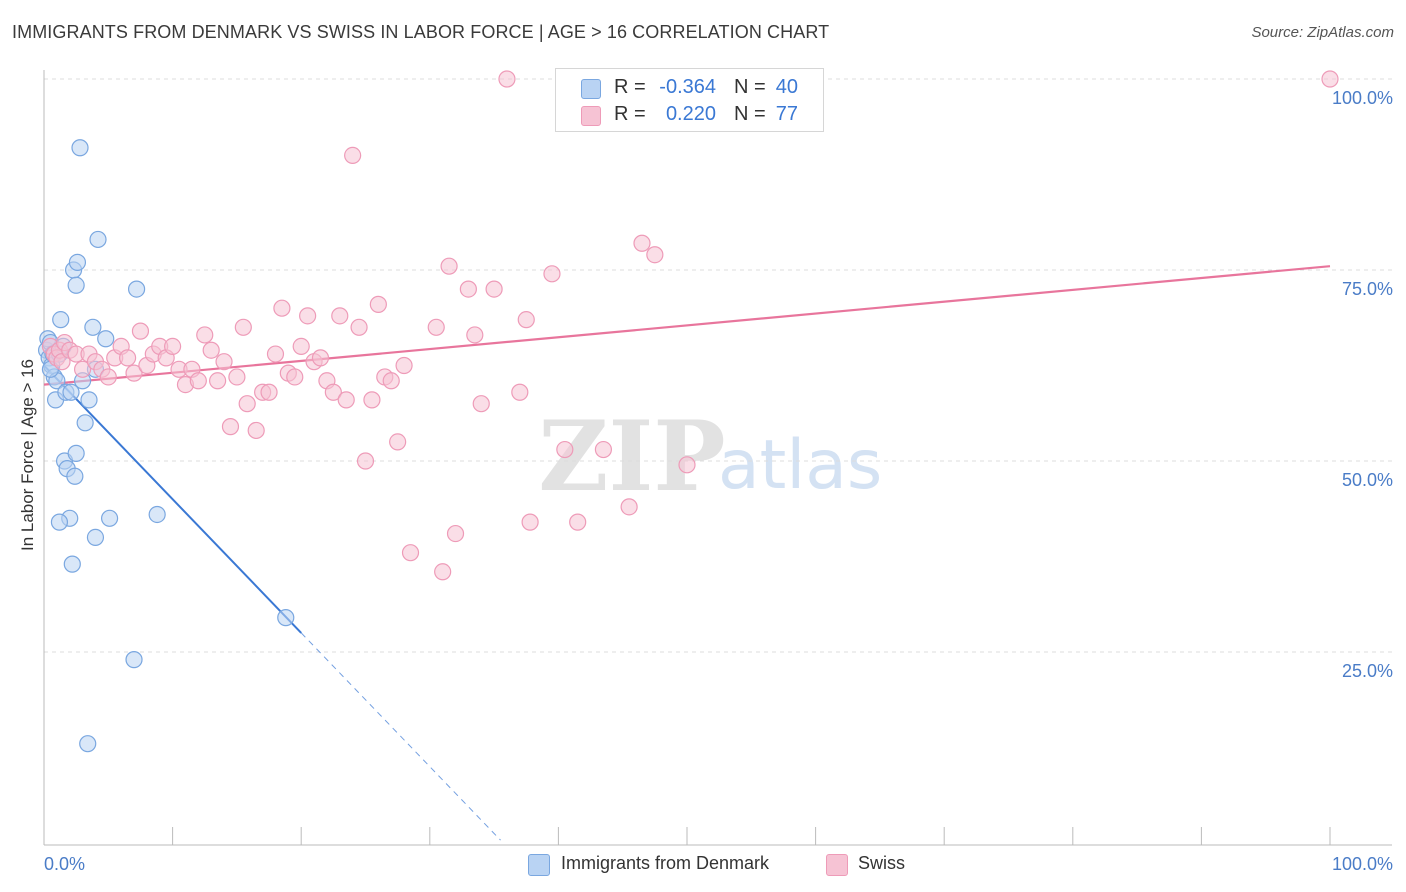 Image resolution: width=1406 pixels, height=892 pixels. Describe the element at coordinates (1367, 480) in the screenshot. I see `y-tick-label: 50.0%` at that location.